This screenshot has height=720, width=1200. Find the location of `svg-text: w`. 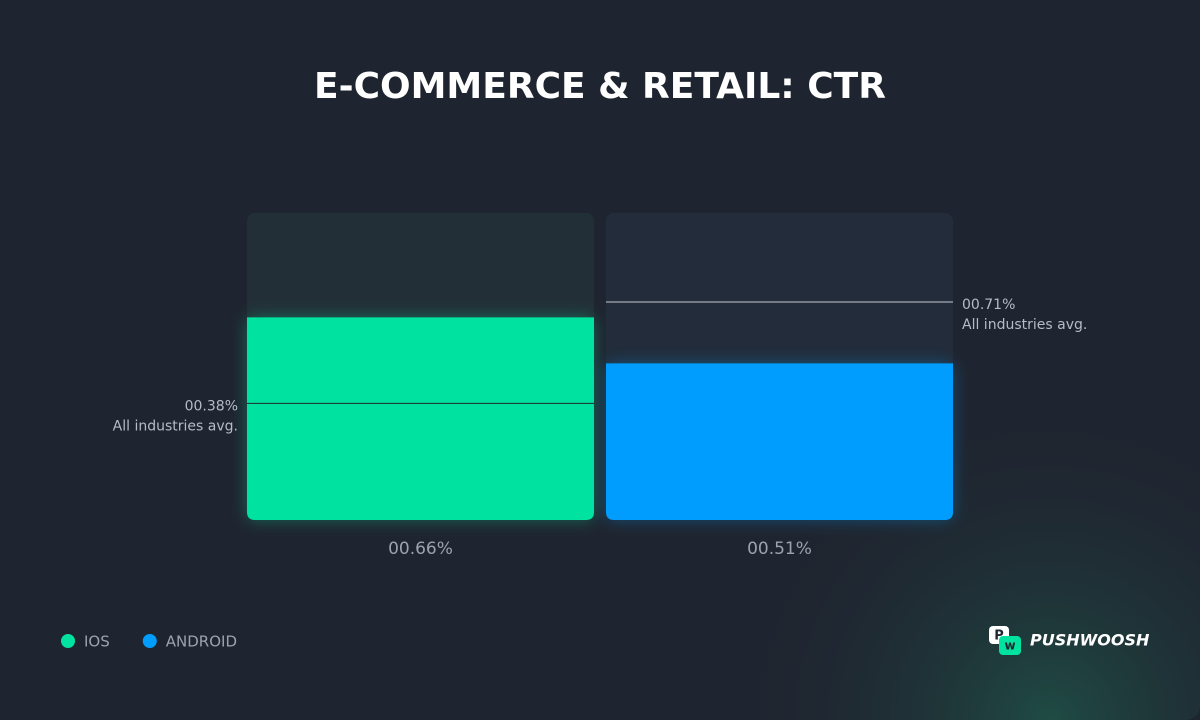

svg-text: w is located at coordinates (1009, 646).